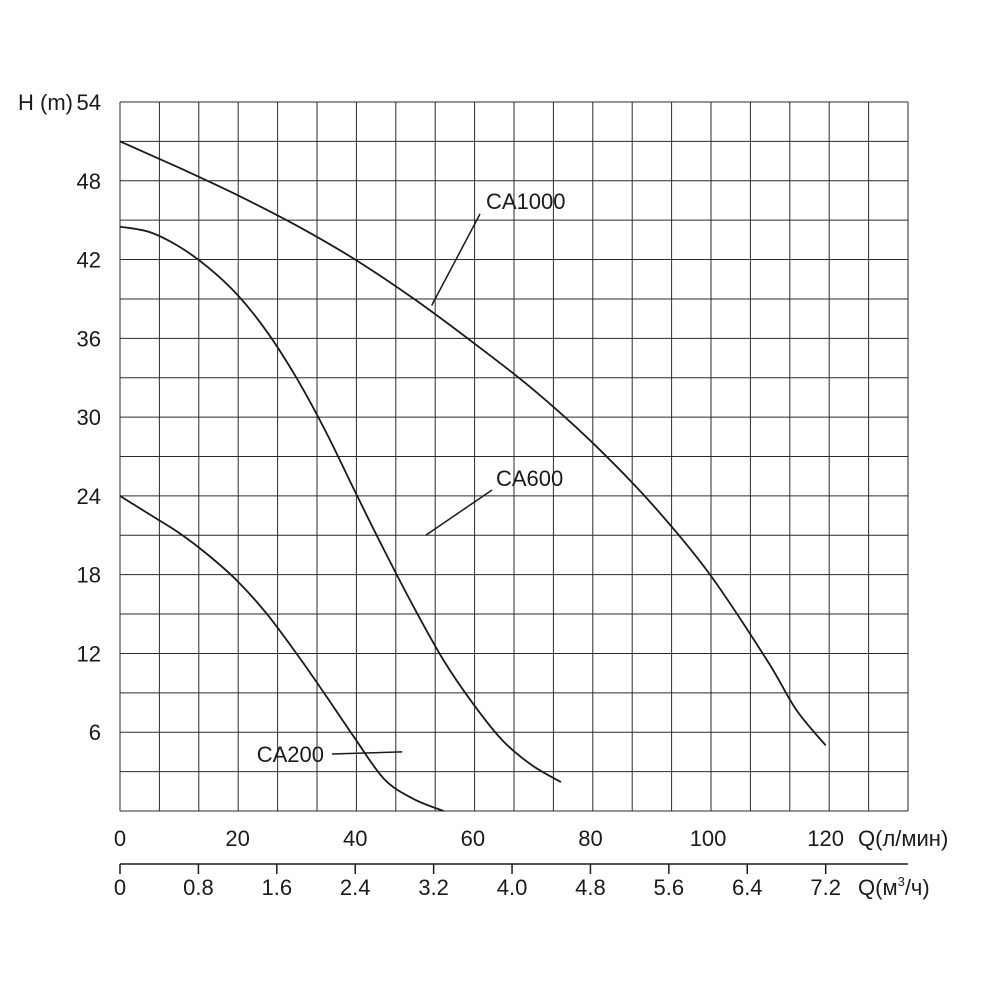 This screenshot has width=1000, height=1000. What do you see at coordinates (89, 260) in the screenshot?
I see `y-tick-label: 42` at bounding box center [89, 260].